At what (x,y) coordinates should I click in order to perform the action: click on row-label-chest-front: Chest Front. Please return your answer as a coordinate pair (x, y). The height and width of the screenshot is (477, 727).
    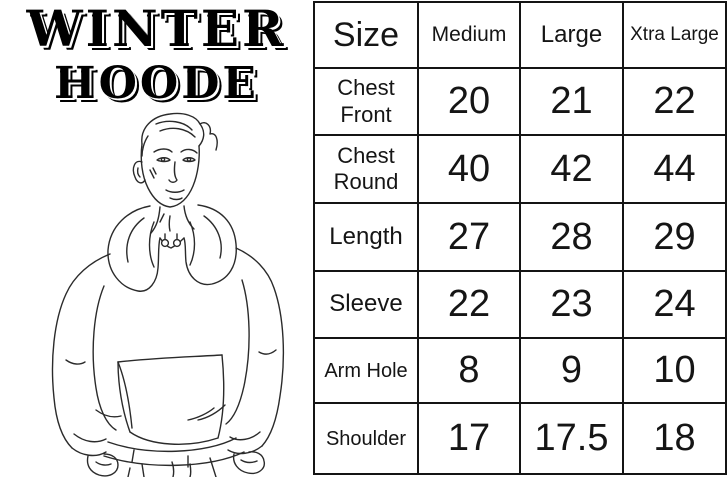
    Looking at the image, I should click on (366, 101).